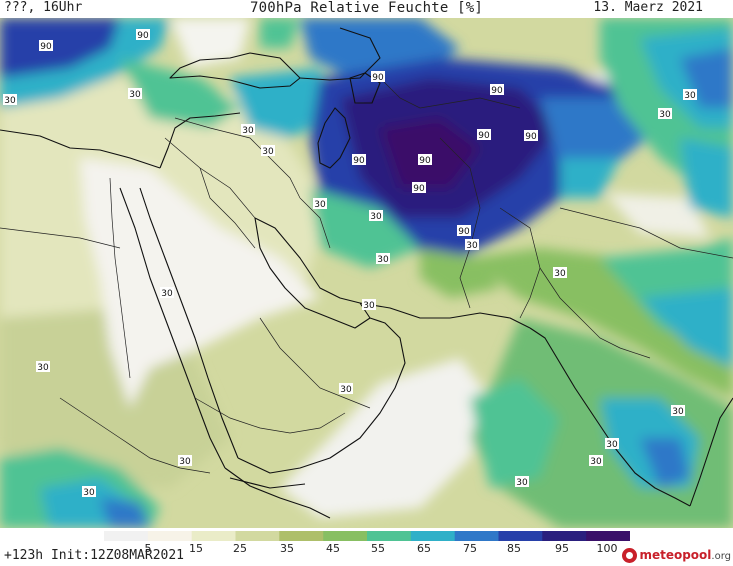  I want to click on color-scale-tick-label: 25, so click(240, 548).